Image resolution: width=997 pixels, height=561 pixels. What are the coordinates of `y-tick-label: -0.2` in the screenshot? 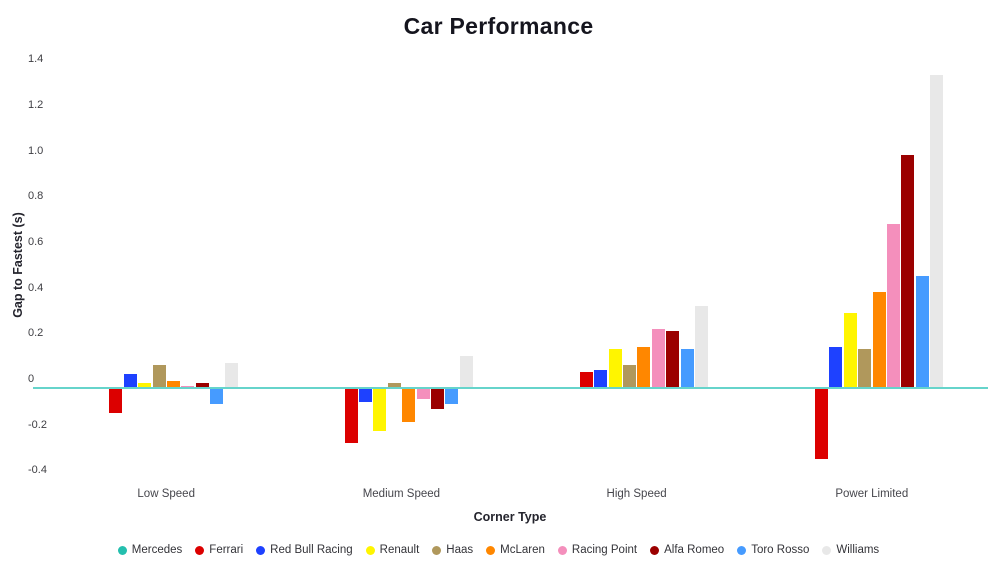 It's located at (37, 424).